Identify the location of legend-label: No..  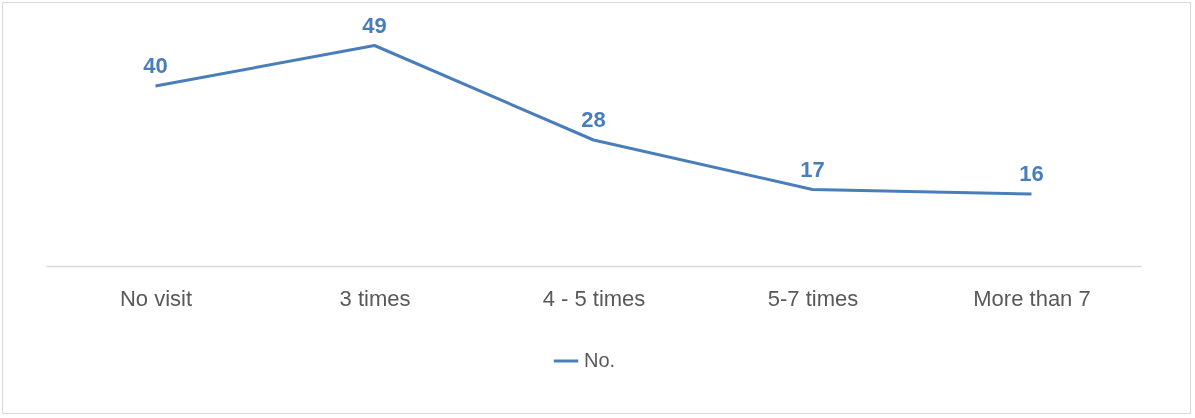
(600, 360).